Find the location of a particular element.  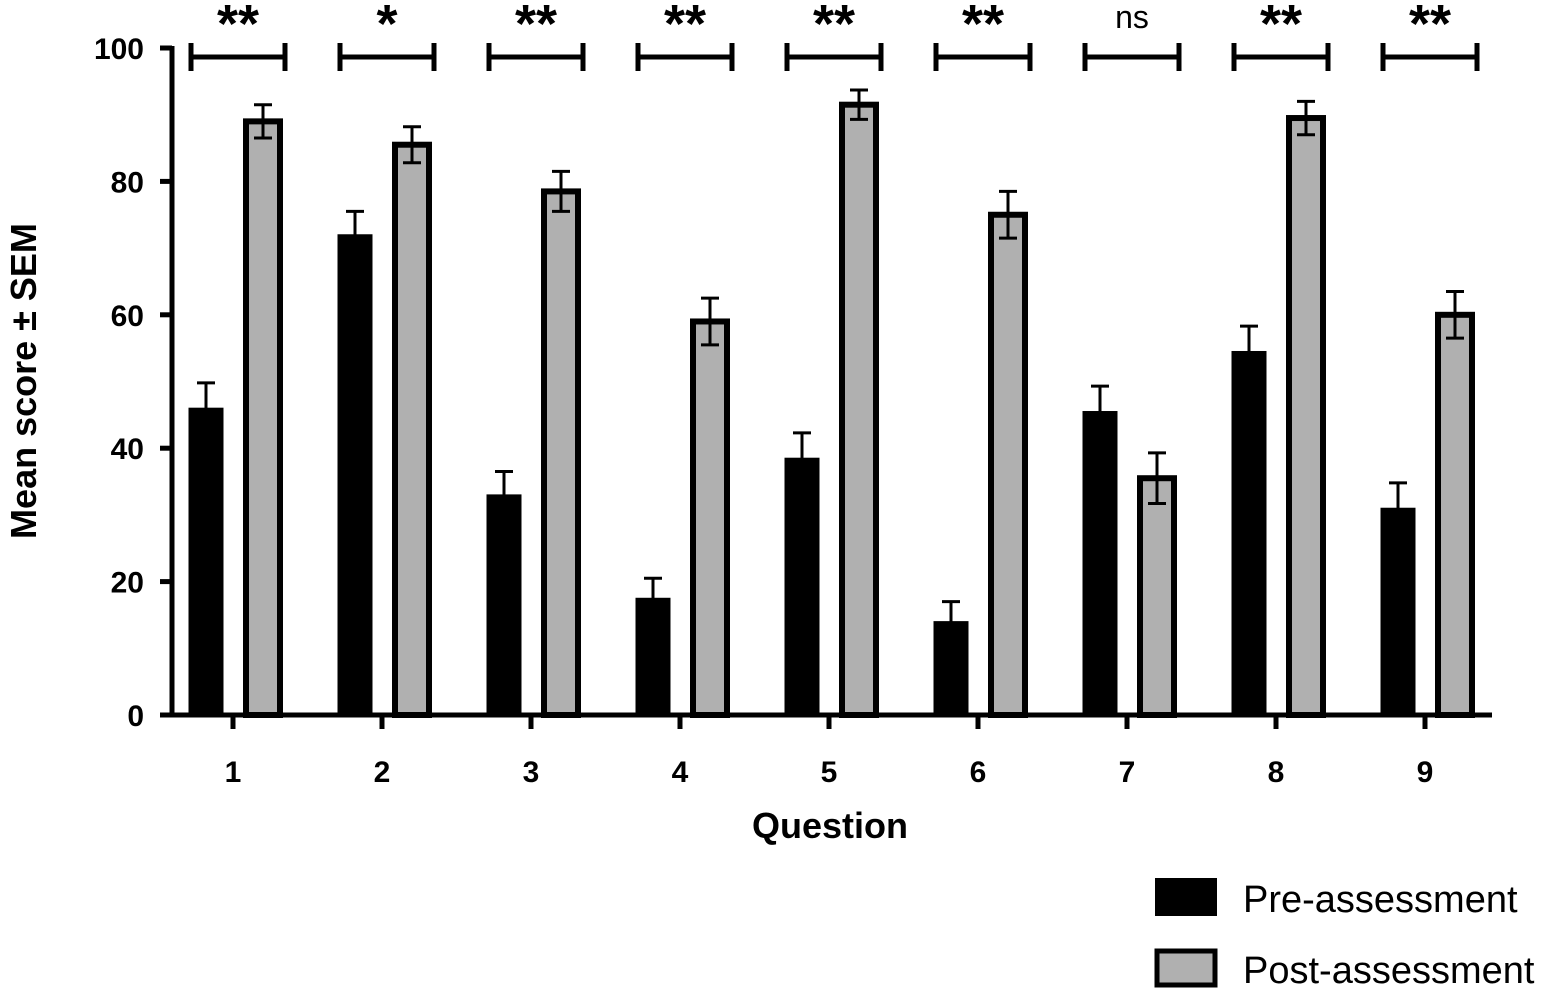

sig-label-q5: ** is located at coordinates (834, 27).